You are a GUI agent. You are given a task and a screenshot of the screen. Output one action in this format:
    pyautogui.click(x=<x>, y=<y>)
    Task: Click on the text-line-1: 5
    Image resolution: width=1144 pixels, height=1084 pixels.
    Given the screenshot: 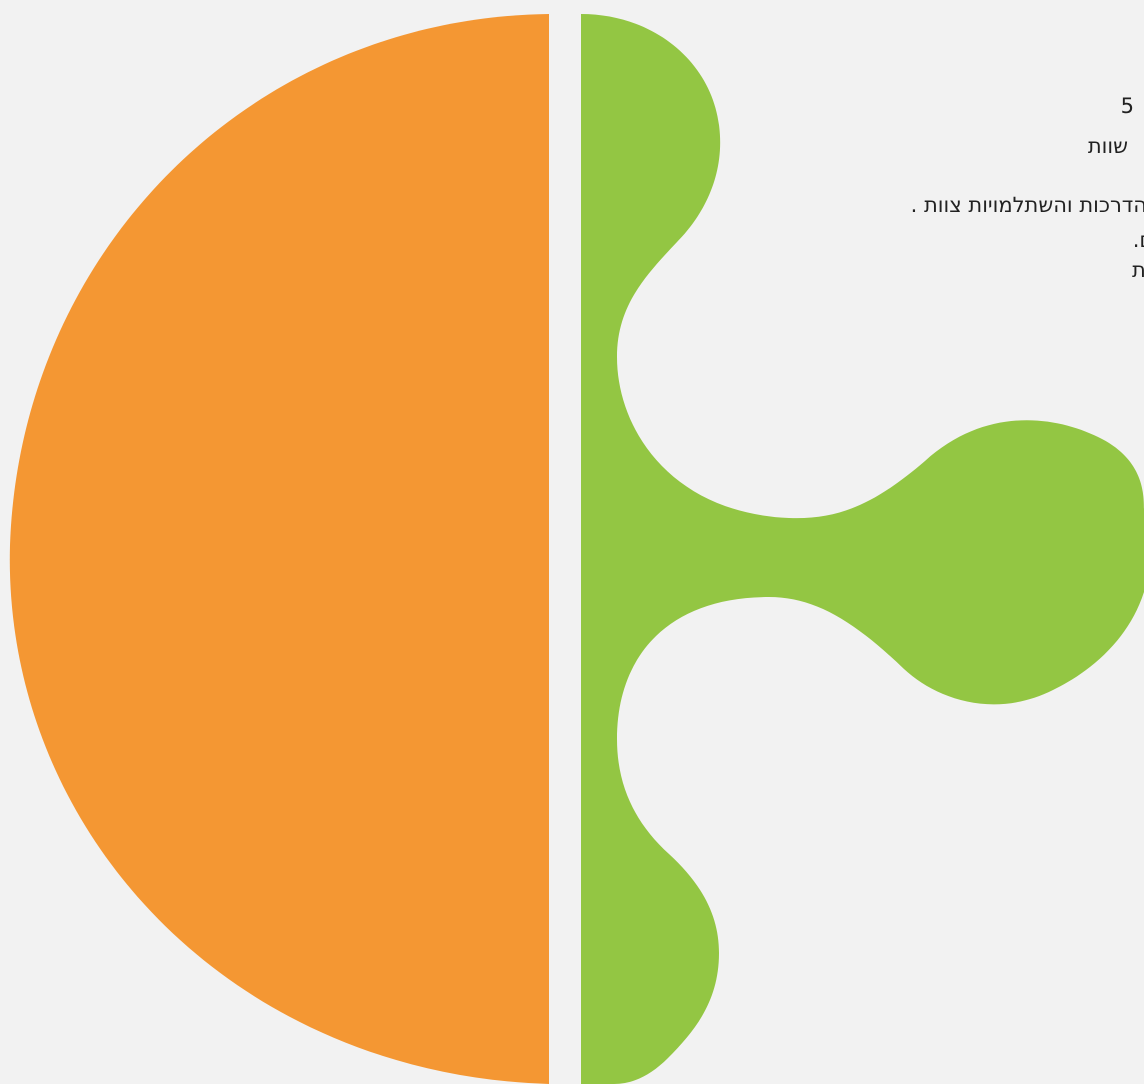 What is the action you would take?
    pyautogui.click(x=1127, y=106)
    